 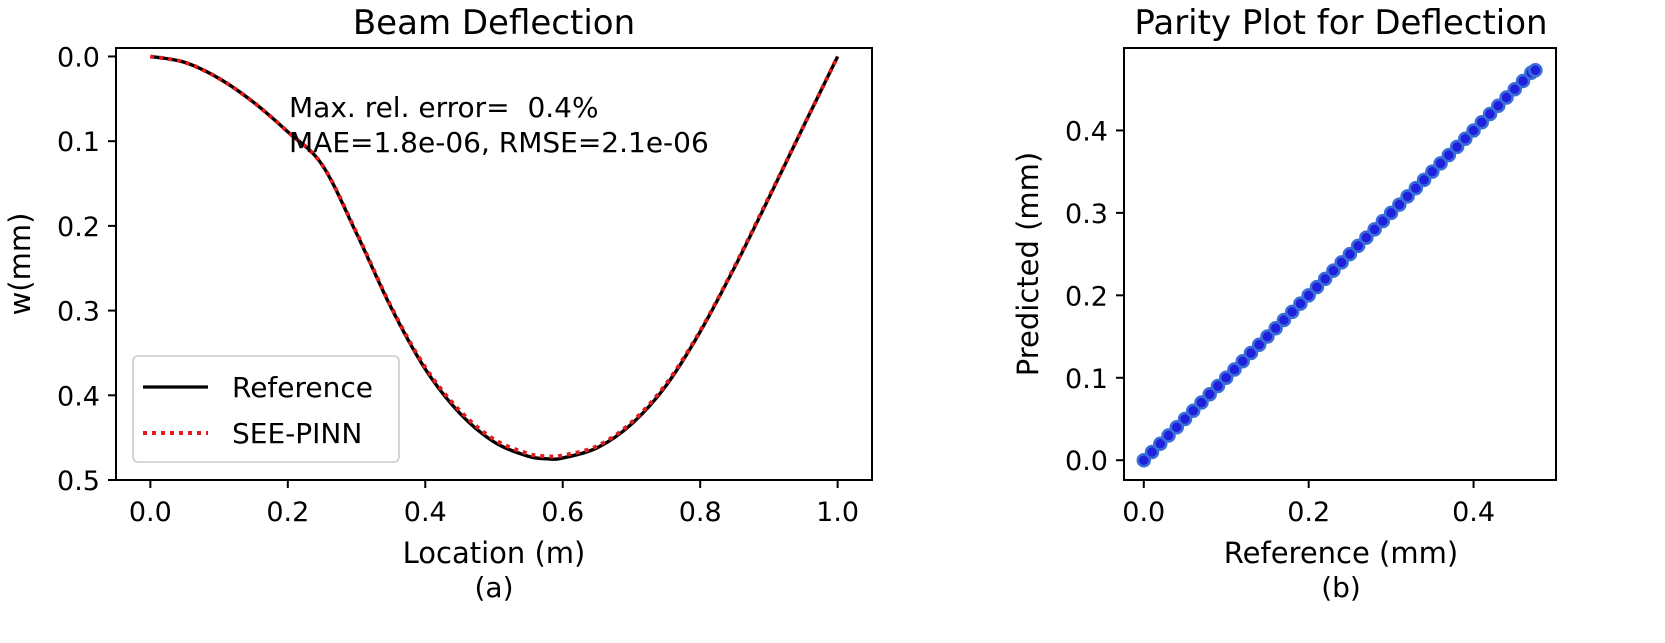 I want to click on left-y-ticks: 0.0 0.1 0.2 0.3 0.4 0.5, so click(x=86, y=269).